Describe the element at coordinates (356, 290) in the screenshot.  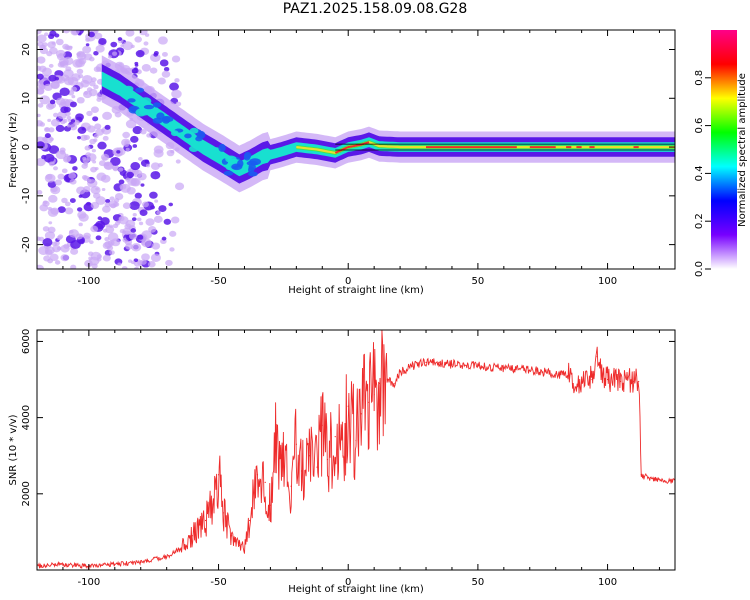
I see `top-x-axis-label: Height of straight line (km)` at that location.